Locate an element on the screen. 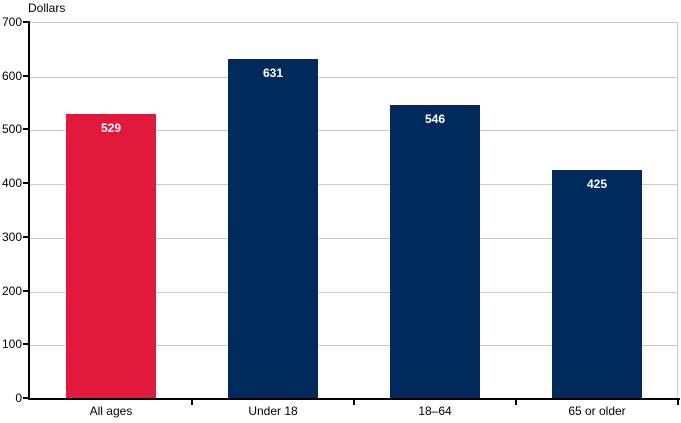 Image resolution: width=681 pixels, height=423 pixels. y-axis-unit-label: Dollars is located at coordinates (47, 8).